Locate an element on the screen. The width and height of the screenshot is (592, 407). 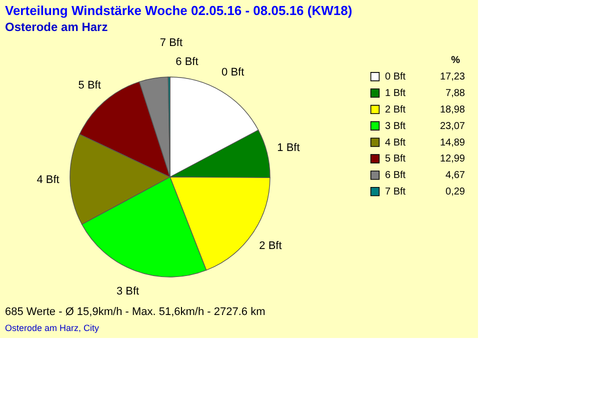
legend-label: 1 Bft is located at coordinates (395, 94).